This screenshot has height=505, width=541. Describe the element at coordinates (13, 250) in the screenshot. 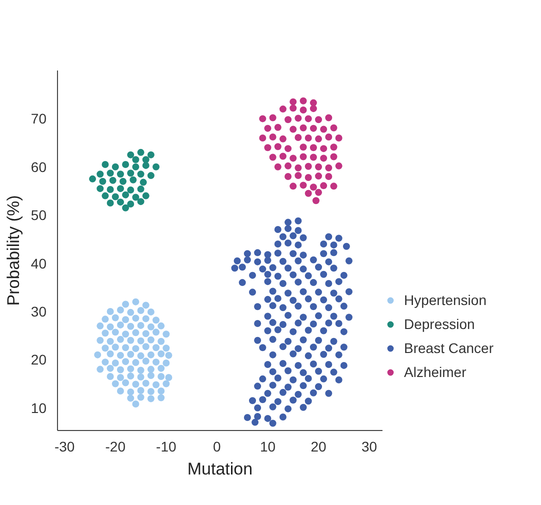

I see `y-axis-title: Probability (%)` at that location.